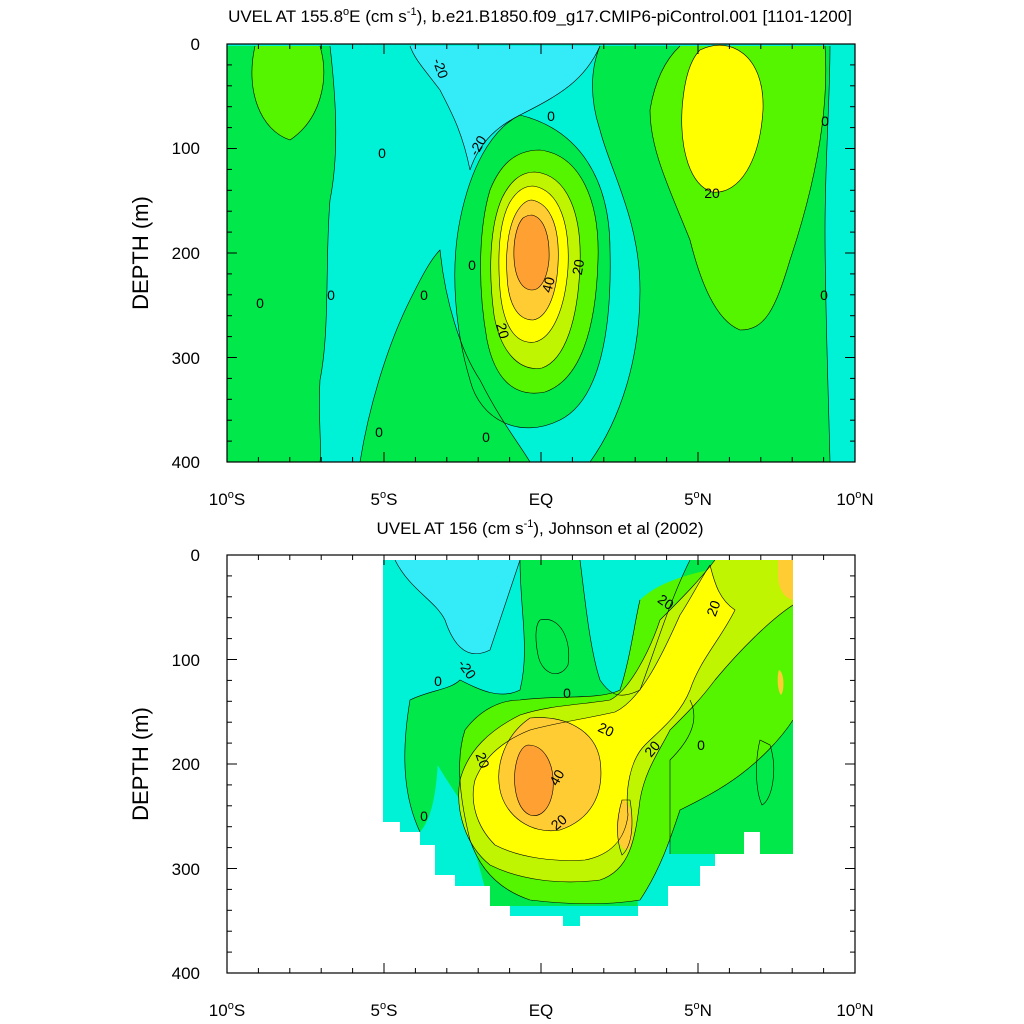 This screenshot has height=1024, width=1024. I want to click on panel-2-ylabel: DEPTH (m), so click(140, 764).